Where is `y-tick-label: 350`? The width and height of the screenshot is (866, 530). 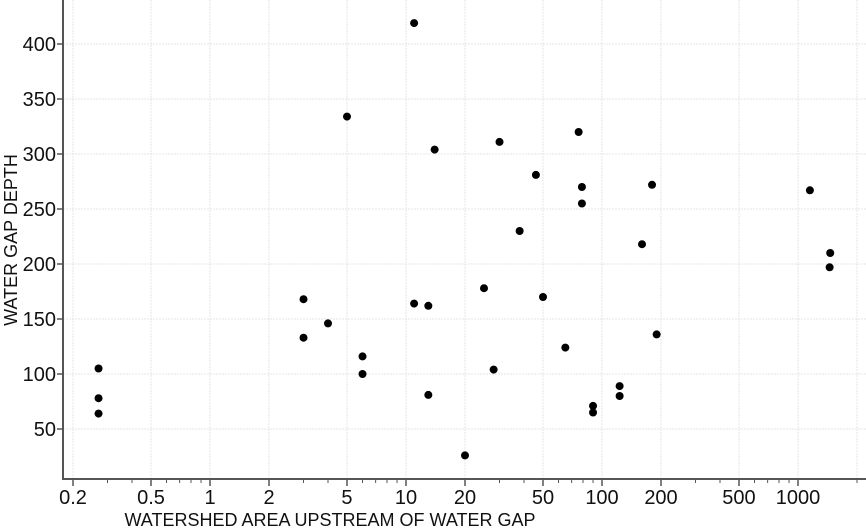 y-tick-label: 350 is located at coordinates (39, 100).